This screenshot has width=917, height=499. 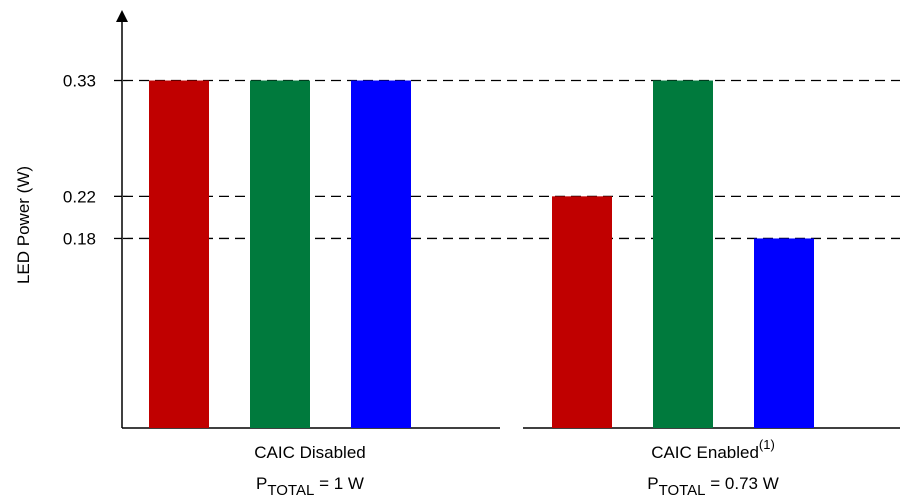 What do you see at coordinates (122, 16) in the screenshot?
I see `y-axis-arrow-icon` at bounding box center [122, 16].